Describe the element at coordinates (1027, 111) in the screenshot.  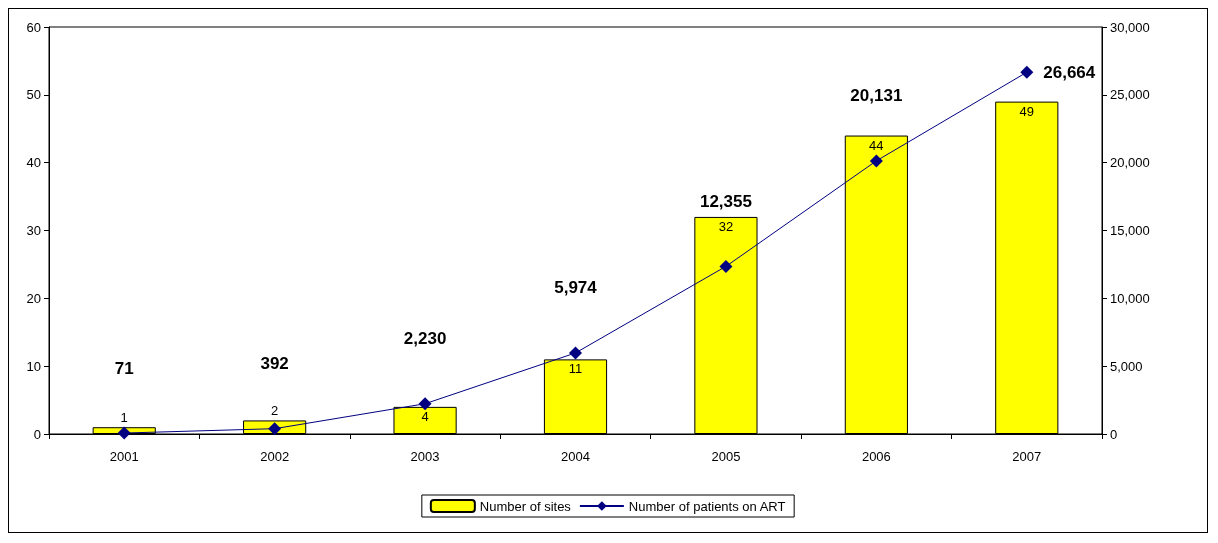
I see `data-label: 49` at that location.